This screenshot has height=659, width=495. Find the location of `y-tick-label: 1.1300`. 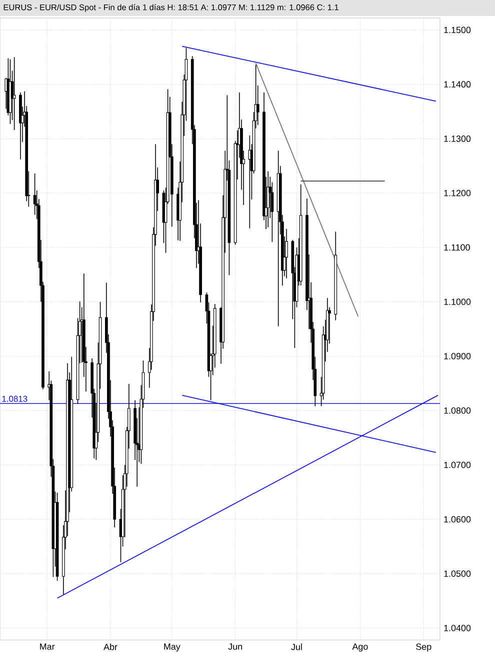

y-tick-label: 1.1300 is located at coordinates (457, 139).